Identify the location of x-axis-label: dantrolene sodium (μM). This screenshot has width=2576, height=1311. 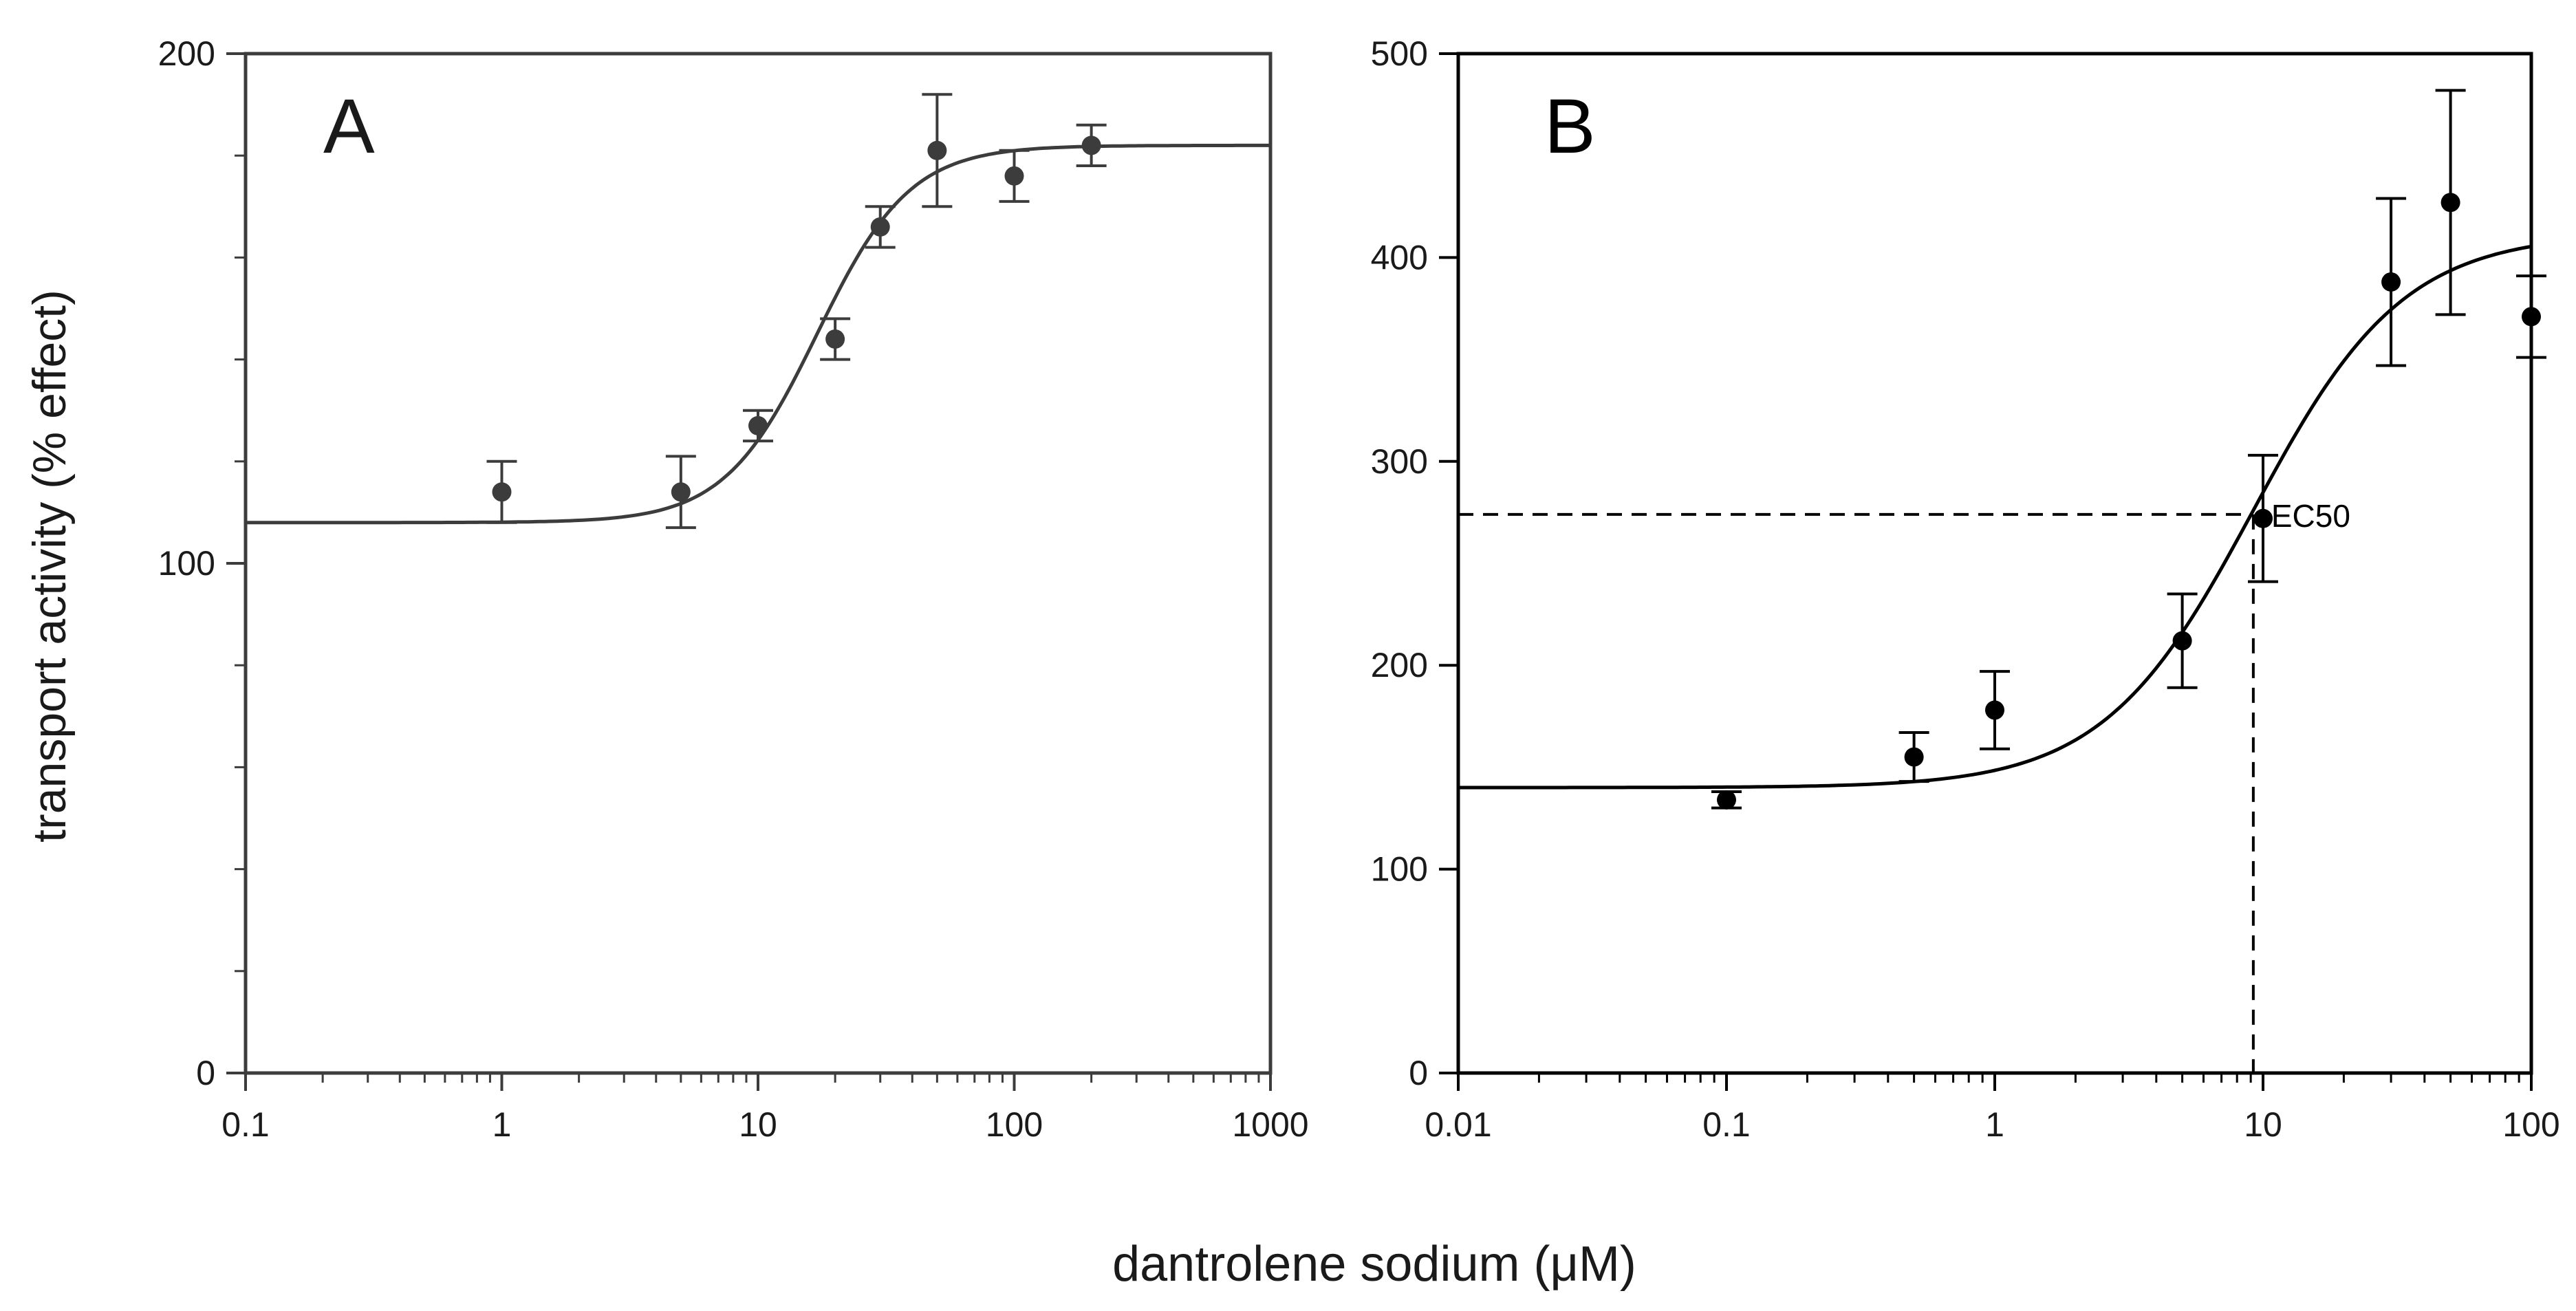
(1374, 1264).